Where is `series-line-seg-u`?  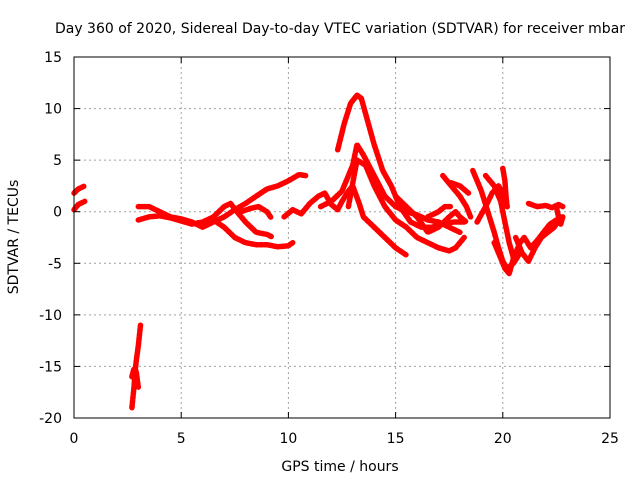
series-line-seg-u is located at coordinates (527, 247).